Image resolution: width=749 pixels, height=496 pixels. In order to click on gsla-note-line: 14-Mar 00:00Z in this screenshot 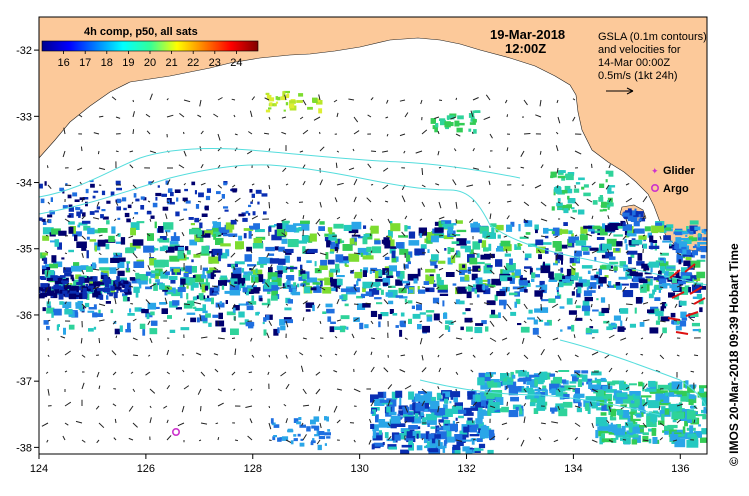, I will do `click(634, 63)`.